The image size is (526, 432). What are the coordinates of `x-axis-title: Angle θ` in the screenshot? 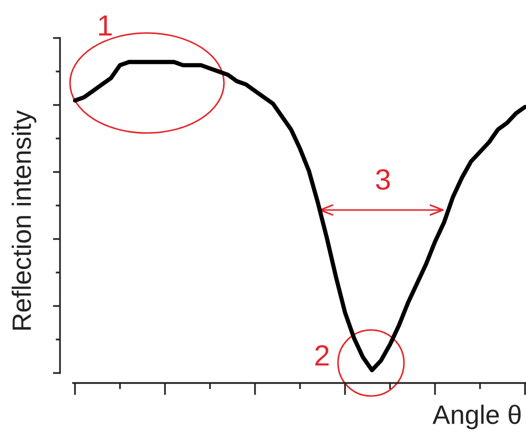 It's located at (476, 417).